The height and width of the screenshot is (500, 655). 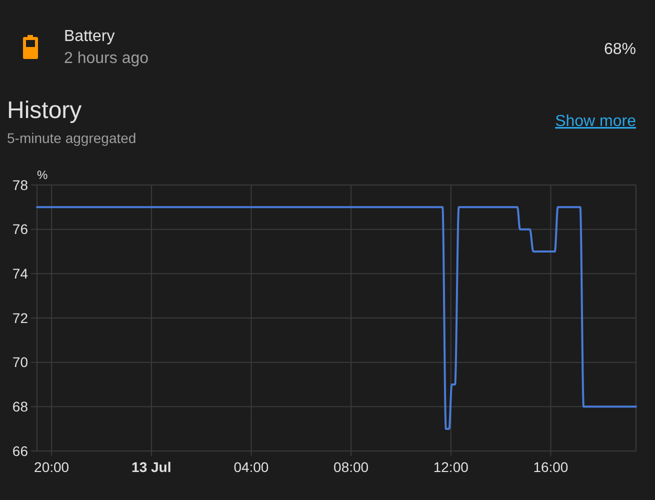 I want to click on text: Battery, so click(x=89, y=36).